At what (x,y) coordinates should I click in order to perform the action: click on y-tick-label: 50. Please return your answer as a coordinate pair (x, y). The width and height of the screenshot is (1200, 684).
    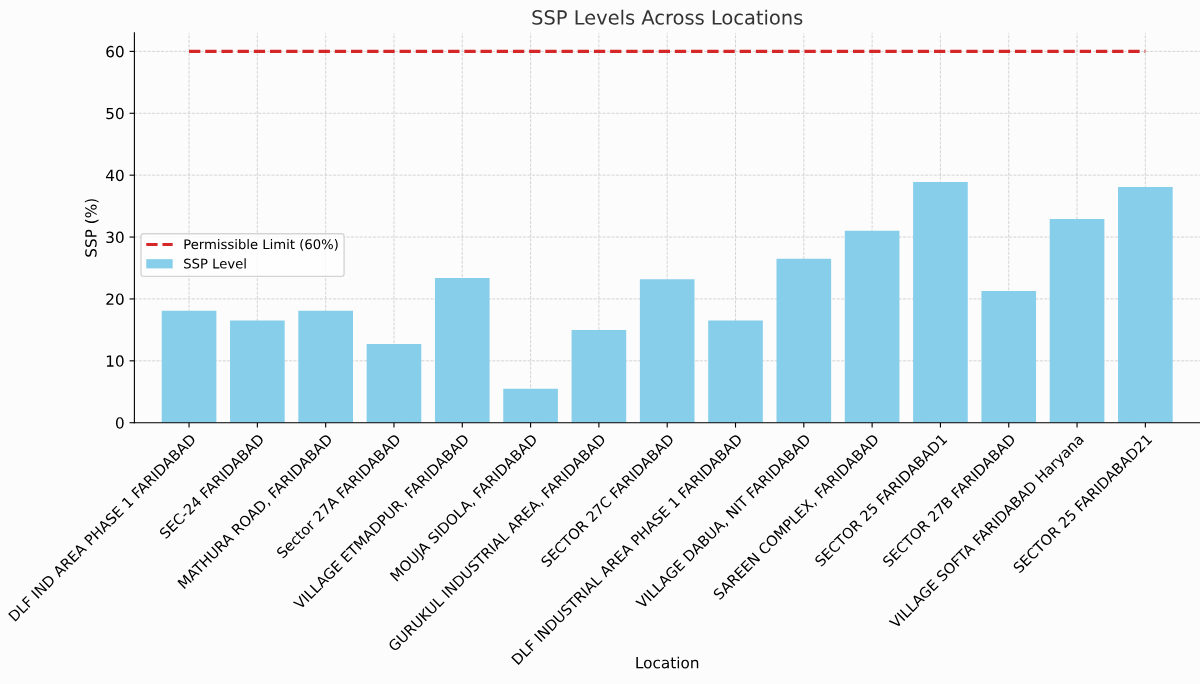
    Looking at the image, I should click on (115, 113).